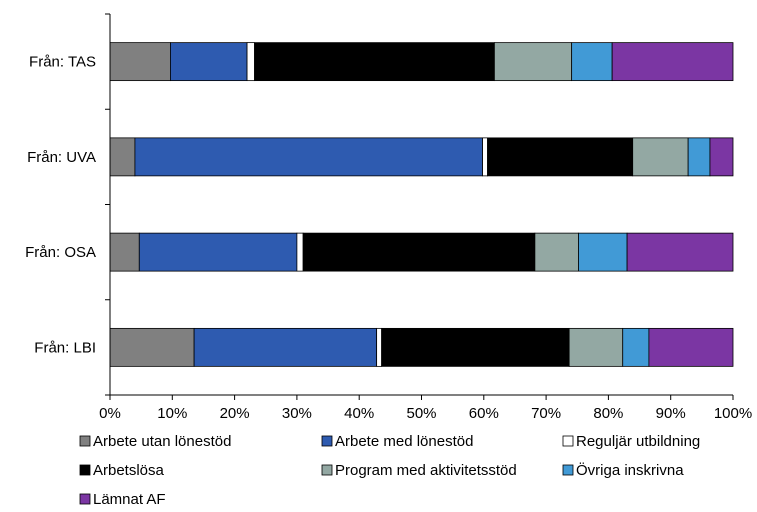 Image resolution: width=757 pixels, height=512 pixels. I want to click on legend-item: Lämnat AF, so click(122, 499).